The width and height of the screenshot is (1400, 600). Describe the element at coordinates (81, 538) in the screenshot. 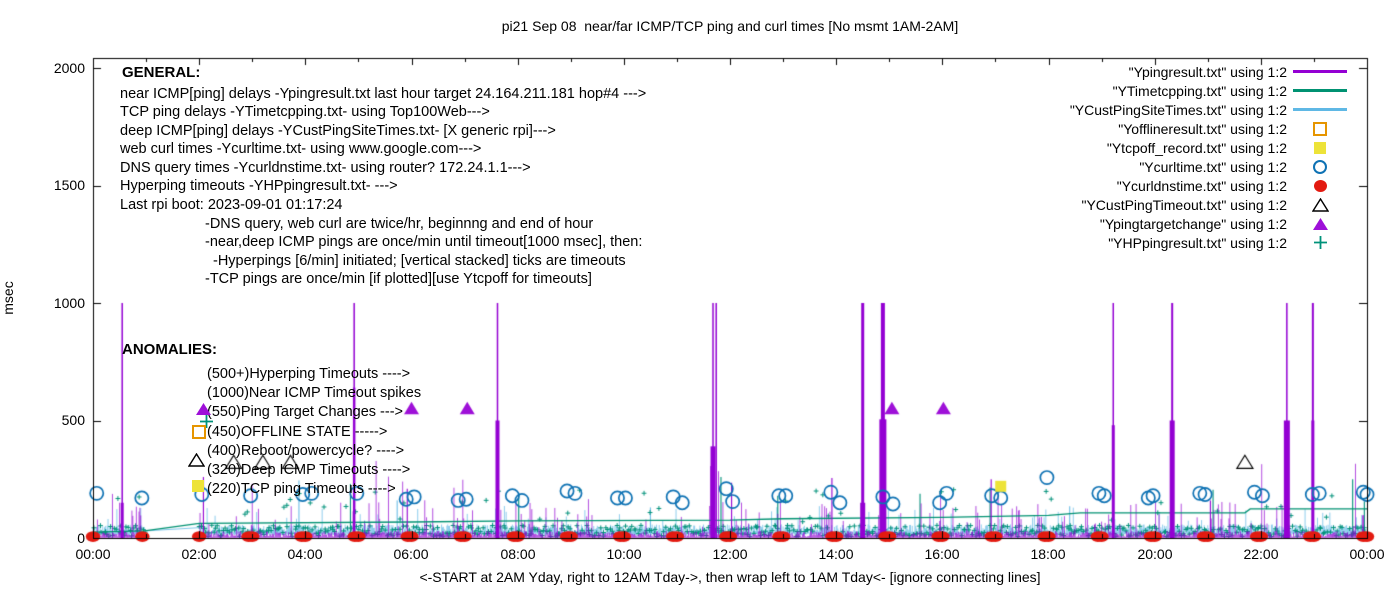

I see `y-tick-label: 0` at that location.